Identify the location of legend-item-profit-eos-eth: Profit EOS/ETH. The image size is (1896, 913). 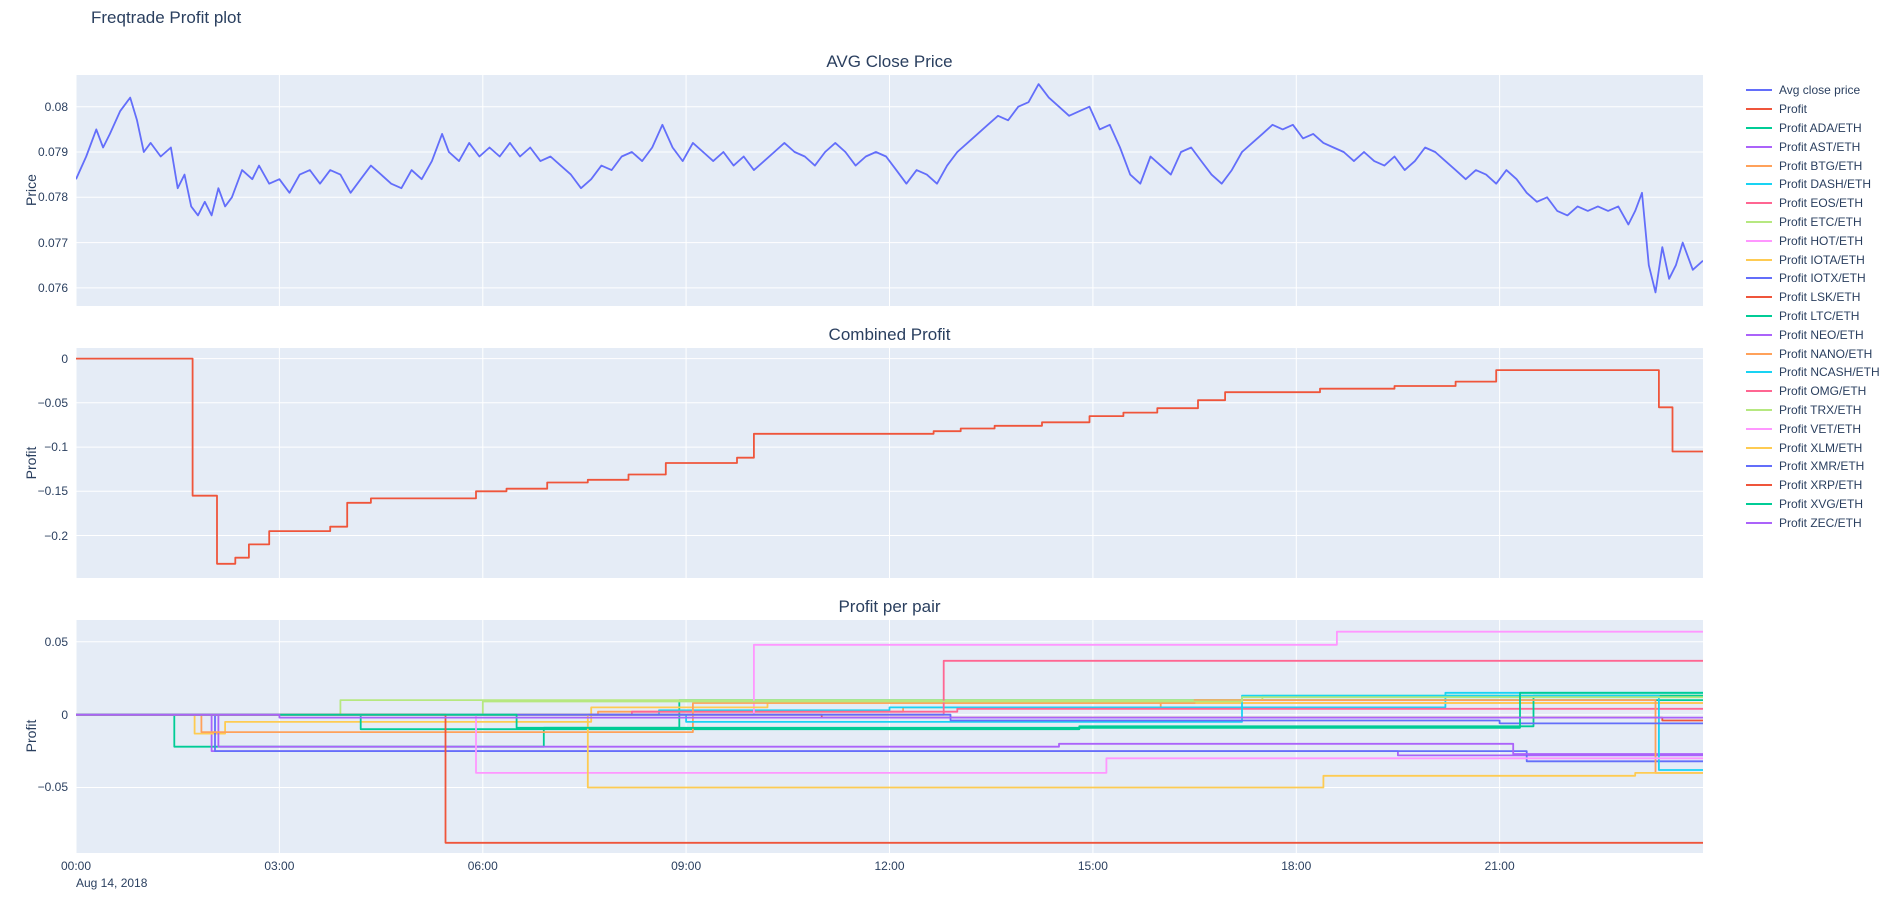
(1813, 203).